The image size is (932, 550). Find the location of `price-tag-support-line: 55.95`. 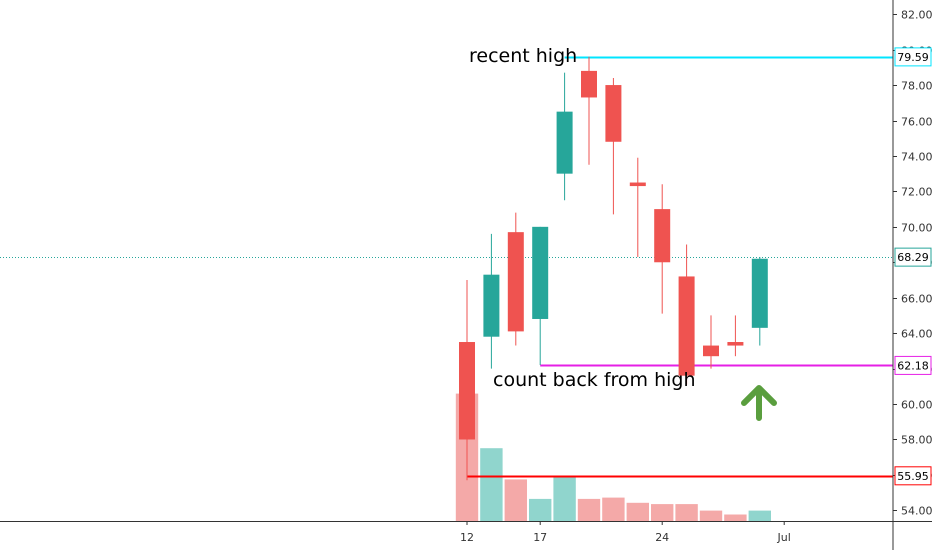

price-tag-support-line: 55.95 is located at coordinates (913, 476).